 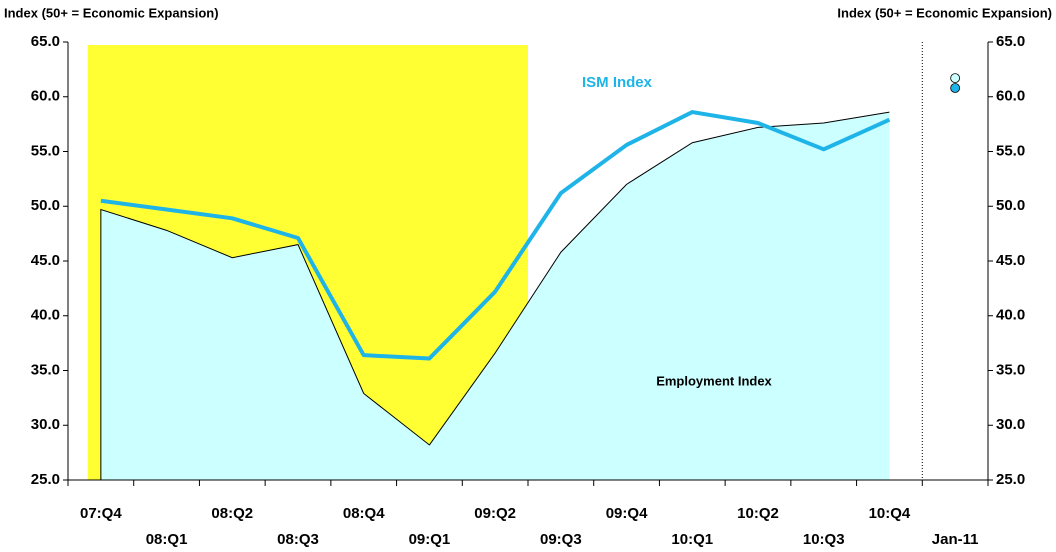 I want to click on y2-tick-label: 60.0, so click(x=1010, y=96).